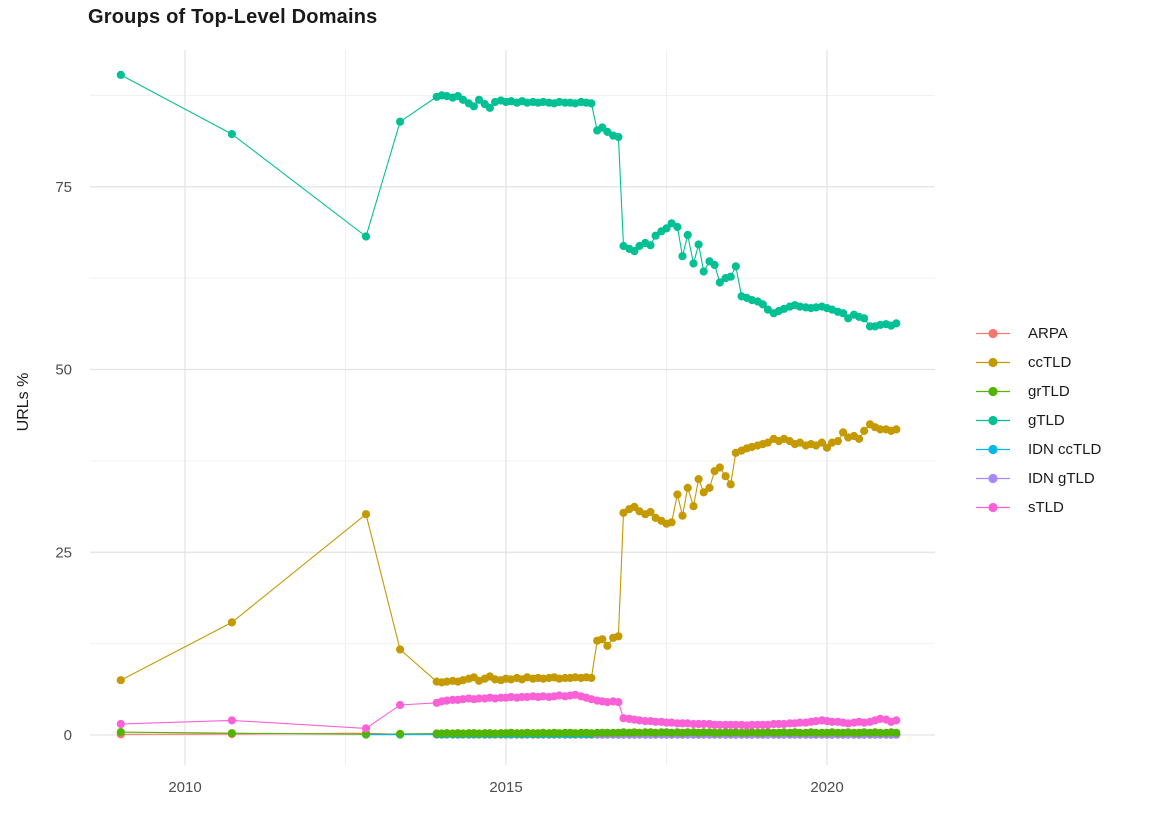  I want to click on x-tick-label: 2020, so click(826, 787).